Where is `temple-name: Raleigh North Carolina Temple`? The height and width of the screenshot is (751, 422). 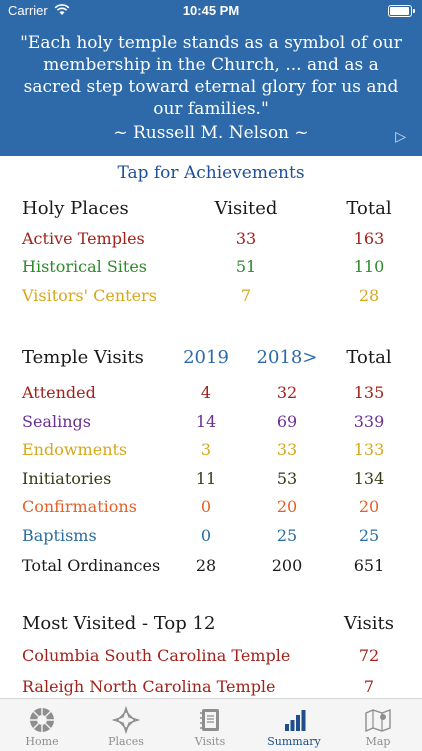 temple-name: Raleigh North Carolina Temple is located at coordinates (149, 686).